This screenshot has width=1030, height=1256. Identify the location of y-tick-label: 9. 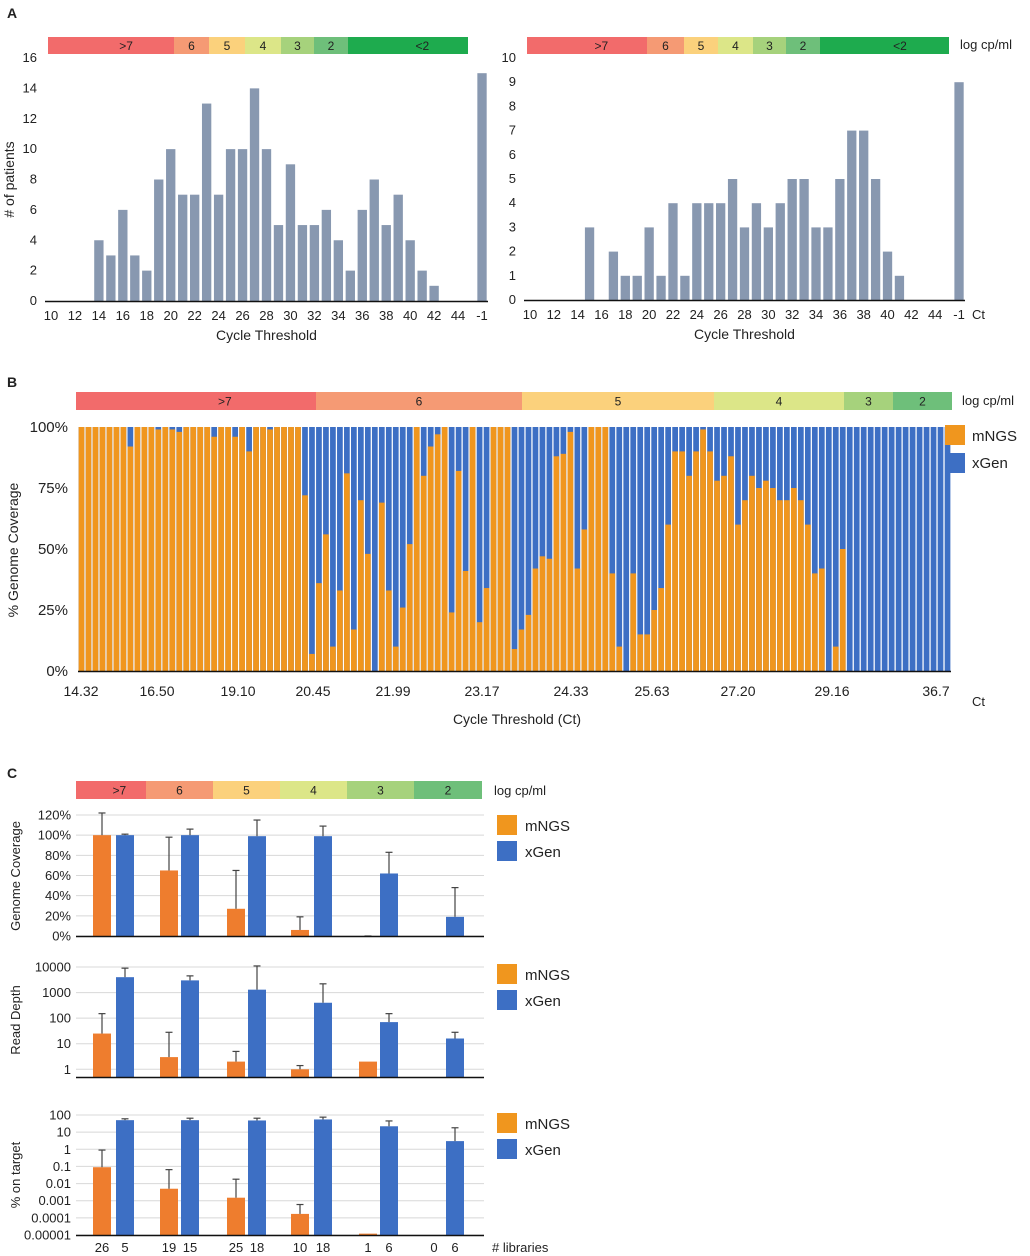
(512, 81).